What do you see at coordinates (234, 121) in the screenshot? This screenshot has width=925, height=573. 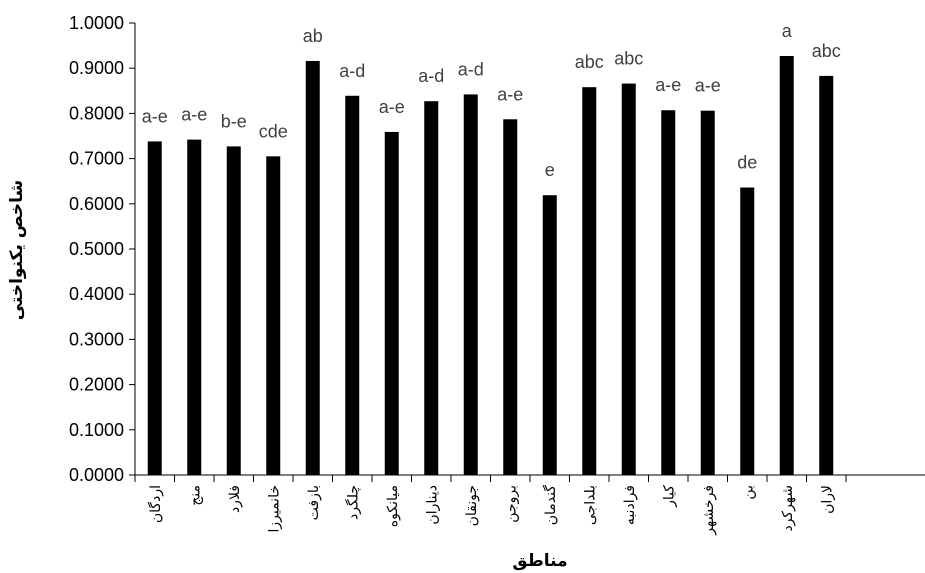 I see `bar-significance-label: b-e` at bounding box center [234, 121].